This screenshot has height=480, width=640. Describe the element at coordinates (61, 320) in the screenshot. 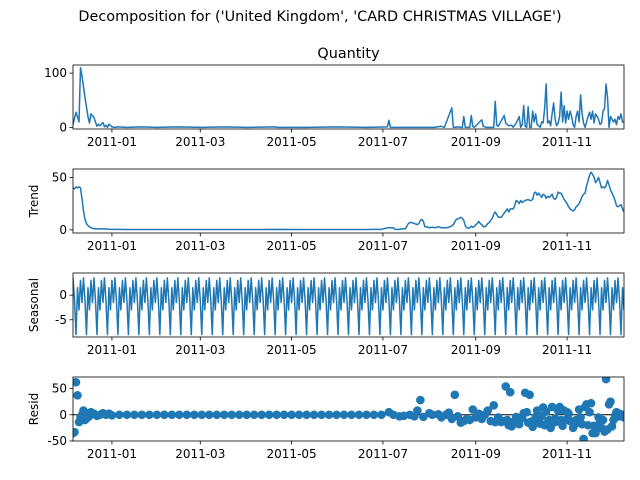

I see `y-tick-label: -5` at that location.